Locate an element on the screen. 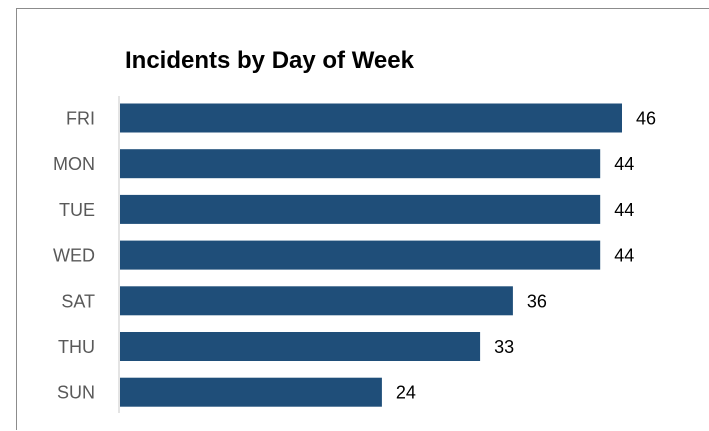 This screenshot has height=431, width=709. category-label-sun: SUN is located at coordinates (76, 393).